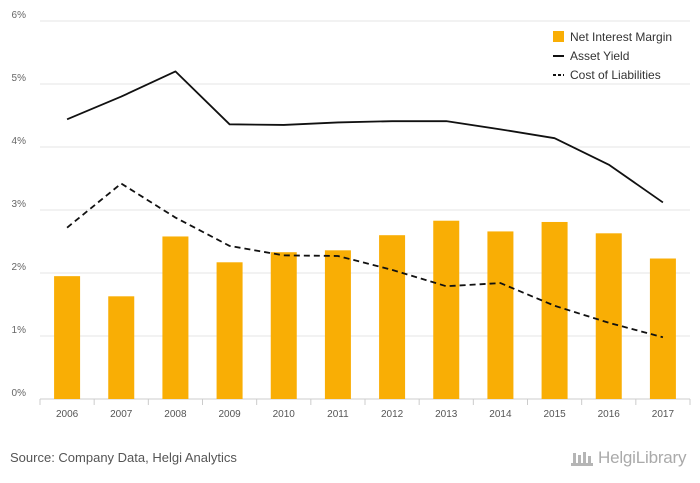  Describe the element at coordinates (123, 457) in the screenshot. I see `source-note: Source: Company Data, Helgi Analytics` at that location.